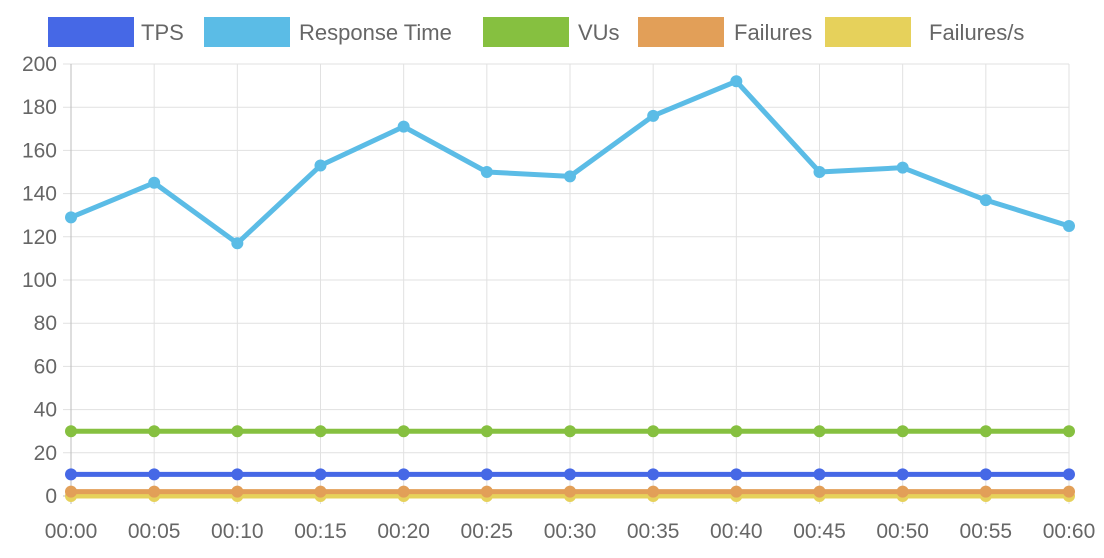 The image size is (1104, 558). I want to click on y-tick-label: 40, so click(45, 410).